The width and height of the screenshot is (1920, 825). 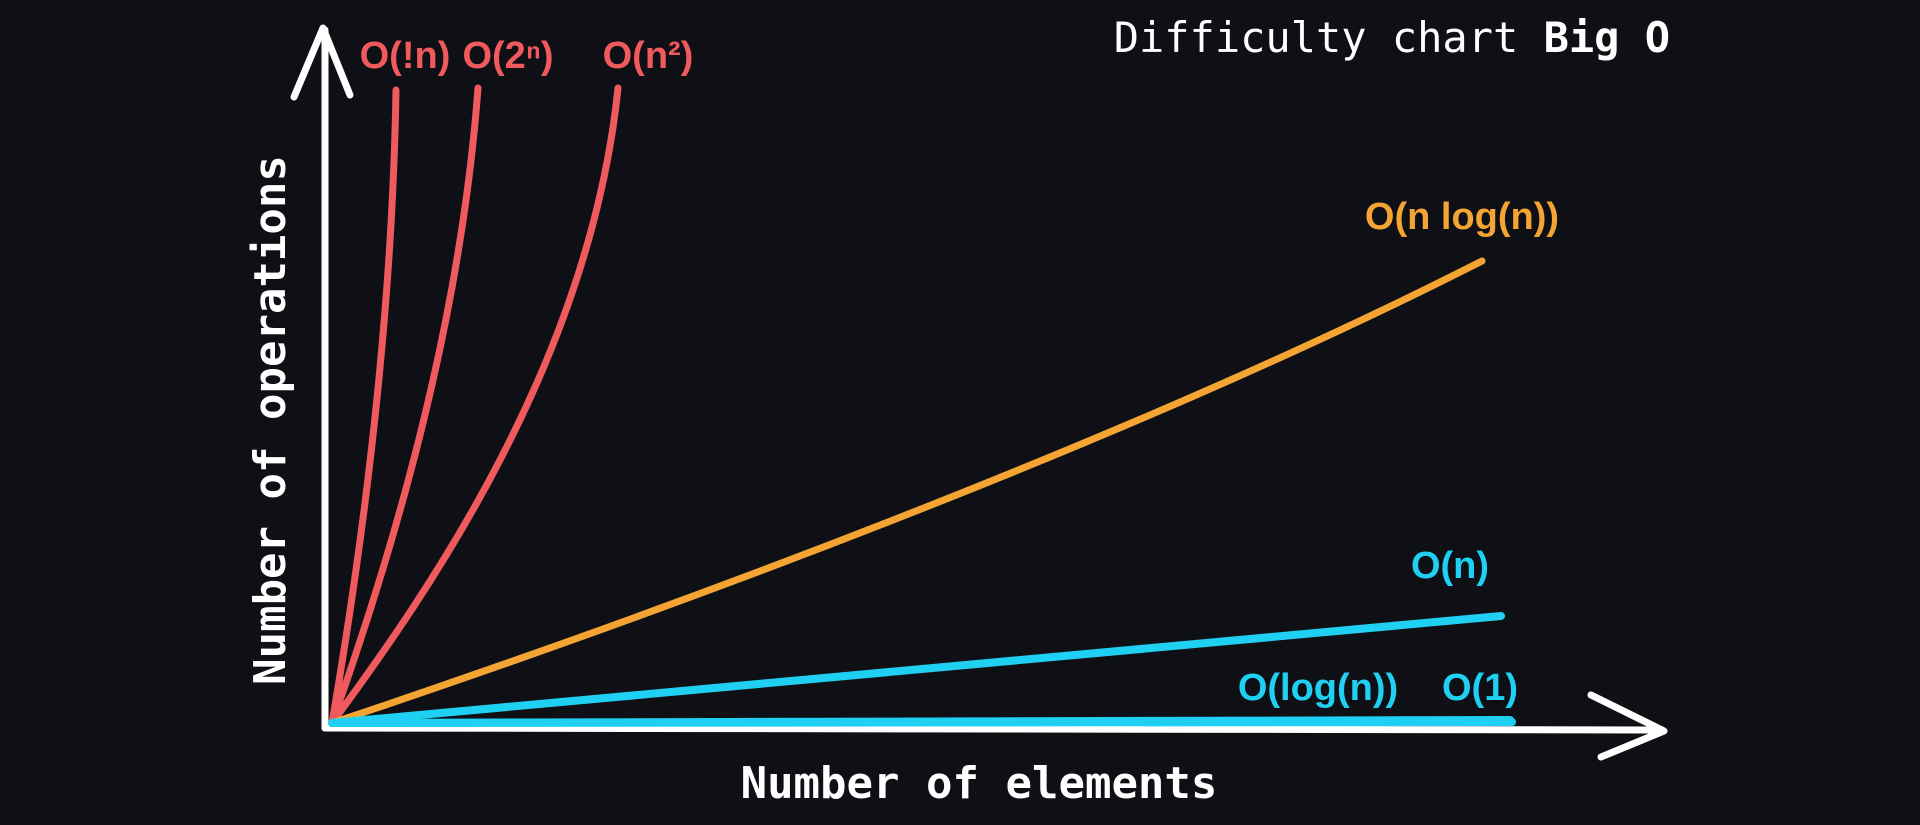 I want to click on series-line-factorial, so click(x=364, y=406).